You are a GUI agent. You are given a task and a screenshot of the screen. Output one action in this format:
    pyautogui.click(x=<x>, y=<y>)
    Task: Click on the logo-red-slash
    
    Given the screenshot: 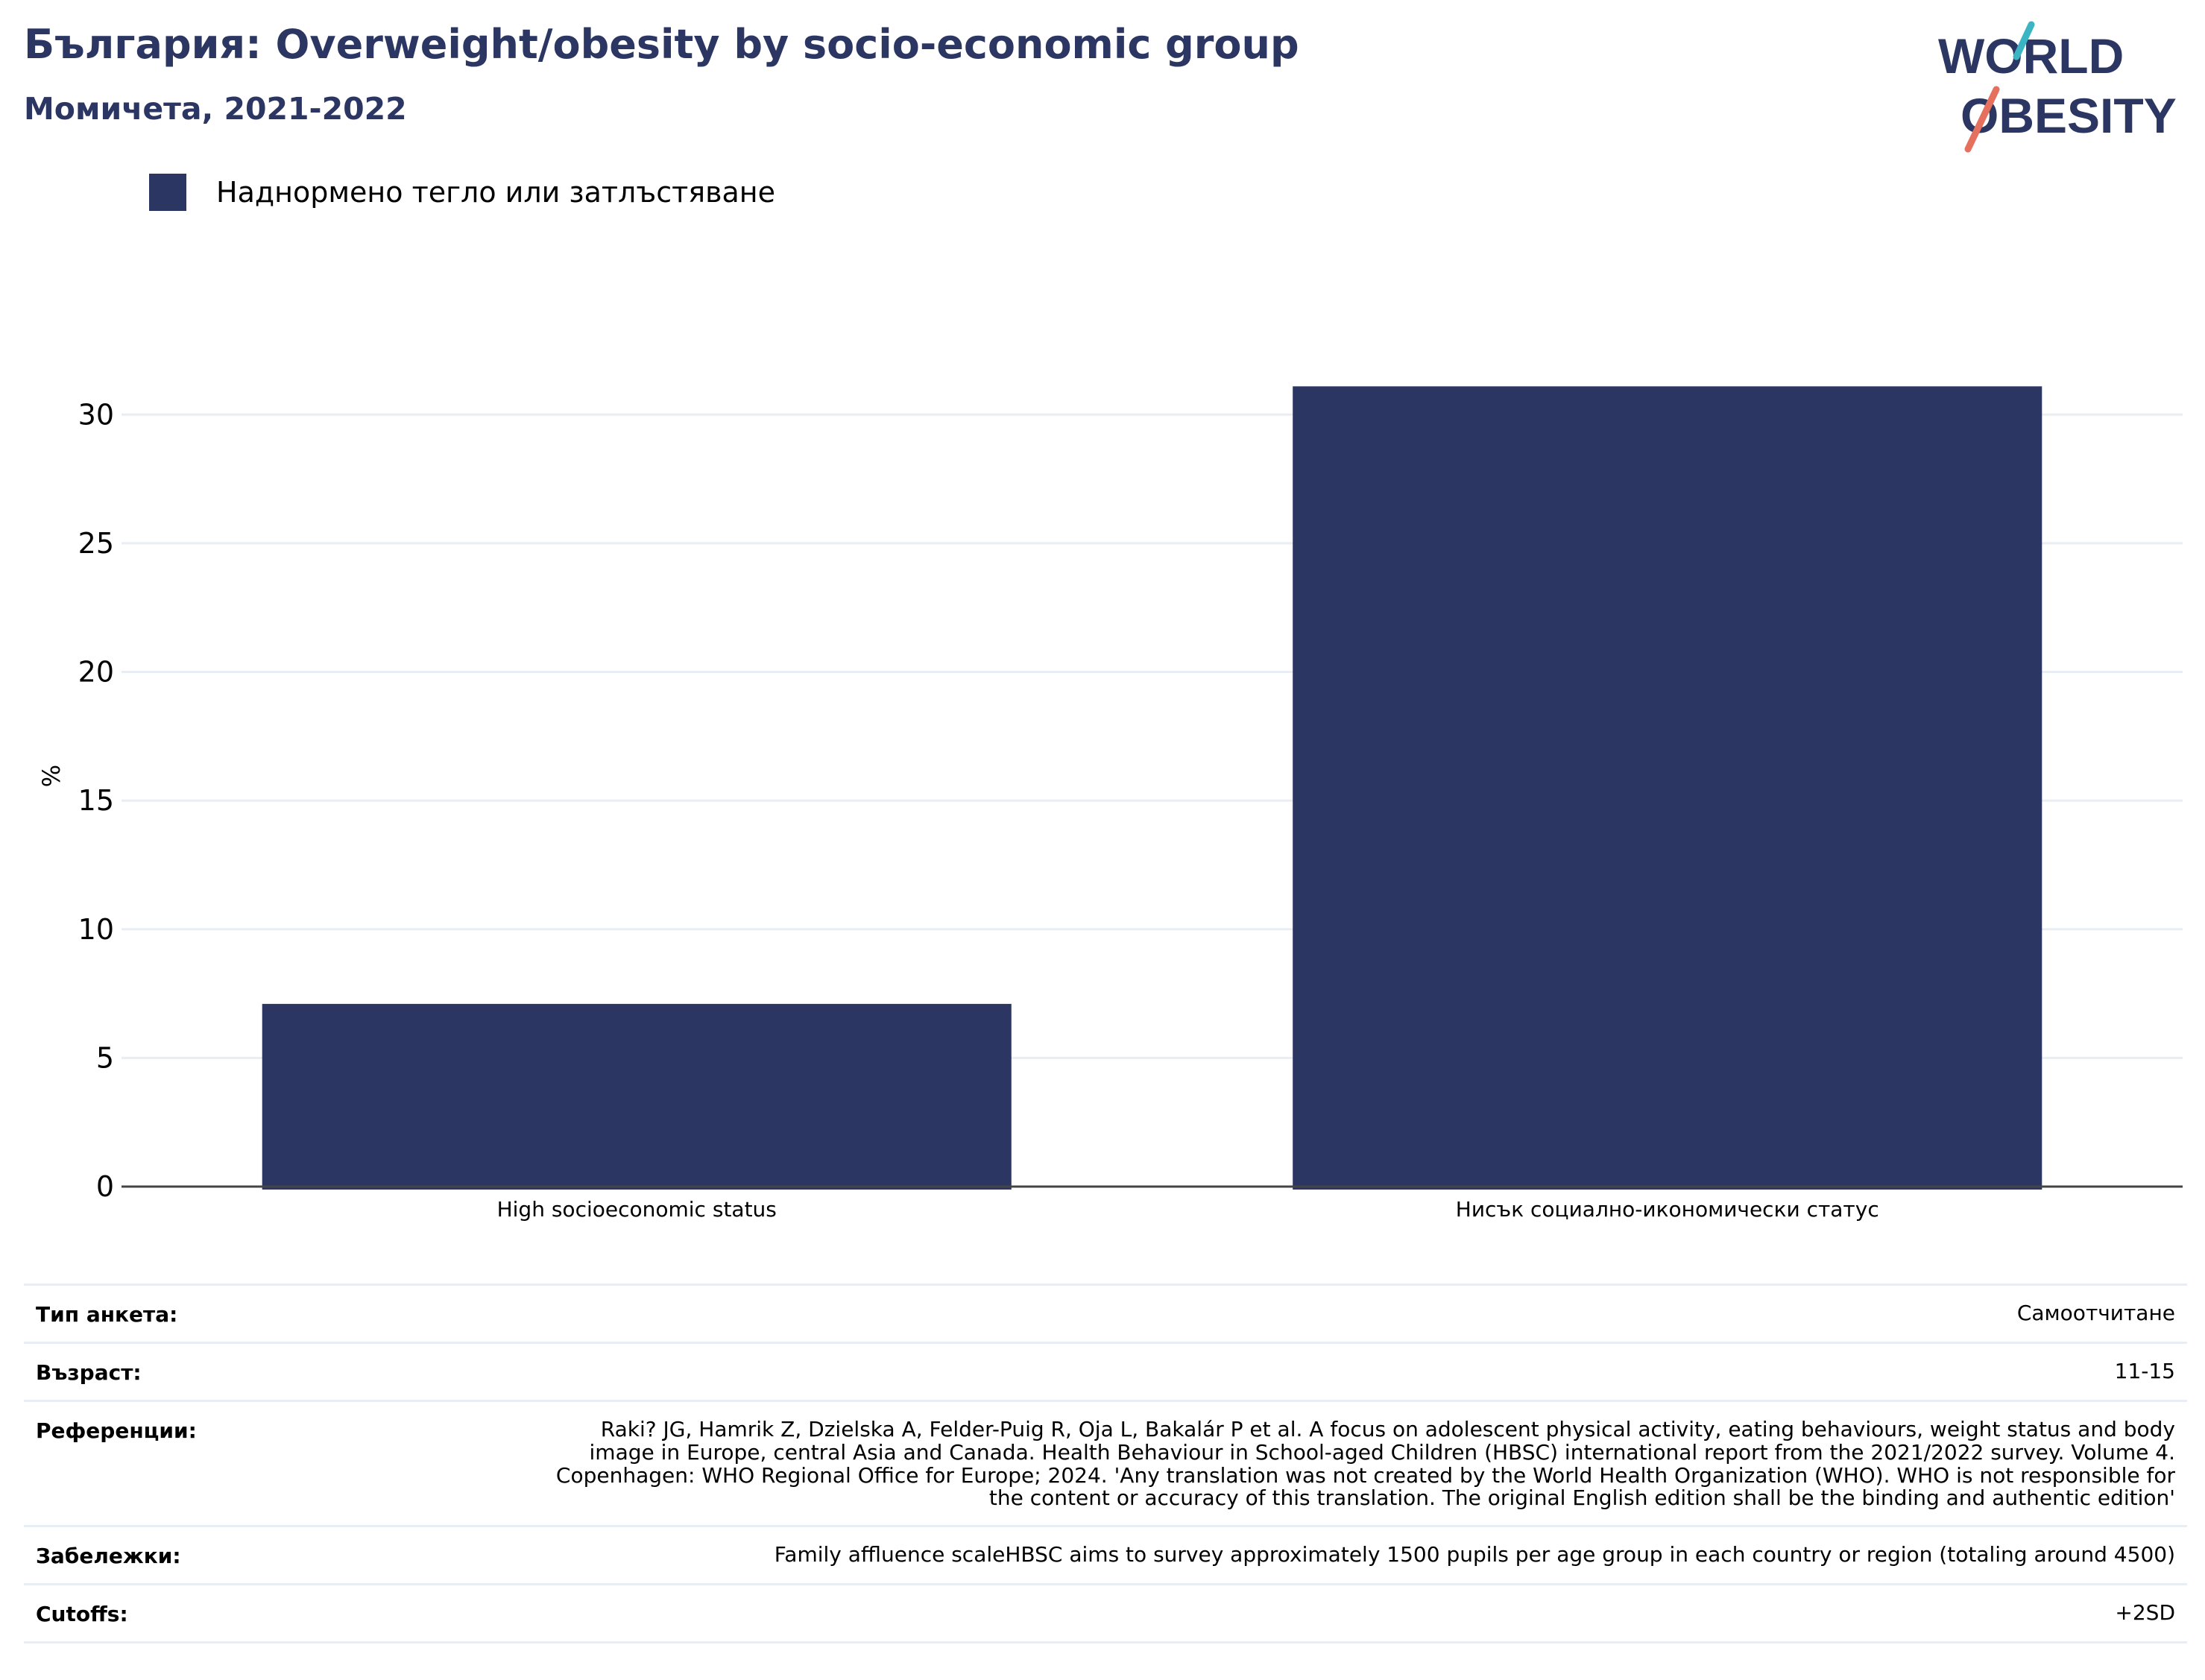 What is the action you would take?
    pyautogui.click(x=1982, y=119)
    